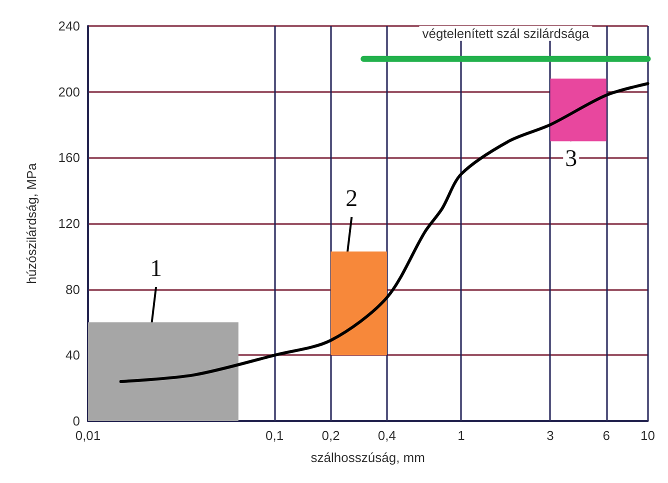  I want to click on x-tick-label: 0,4, so click(387, 435).